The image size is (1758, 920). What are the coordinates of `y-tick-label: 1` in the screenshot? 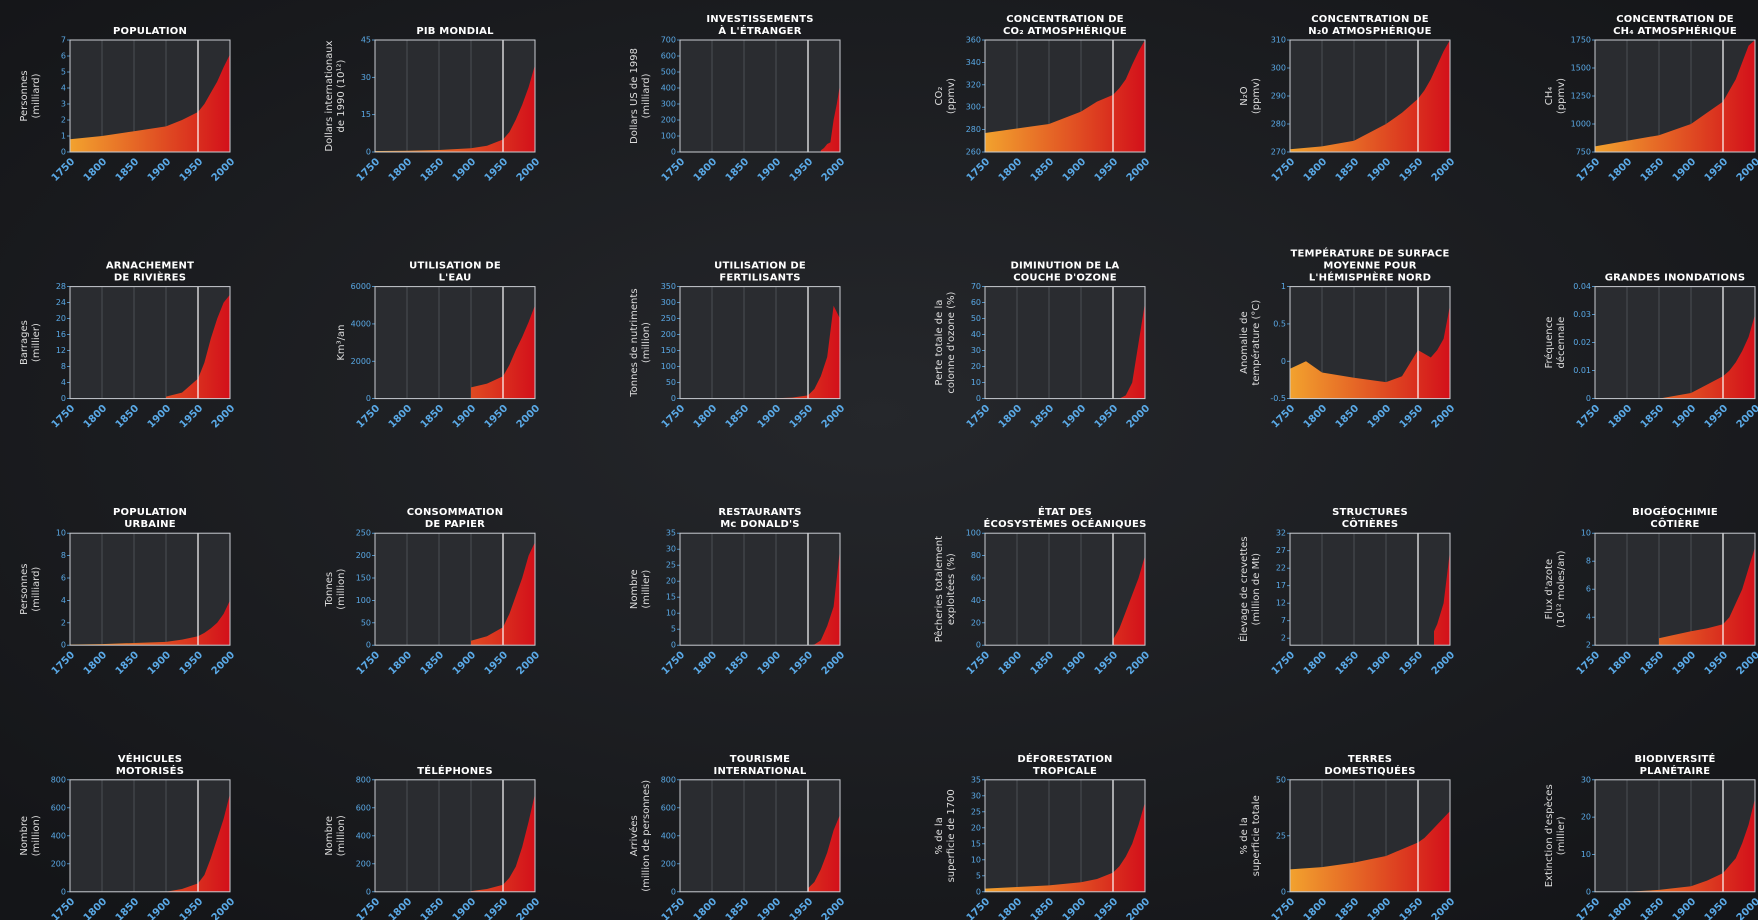 It's located at (1283, 286).